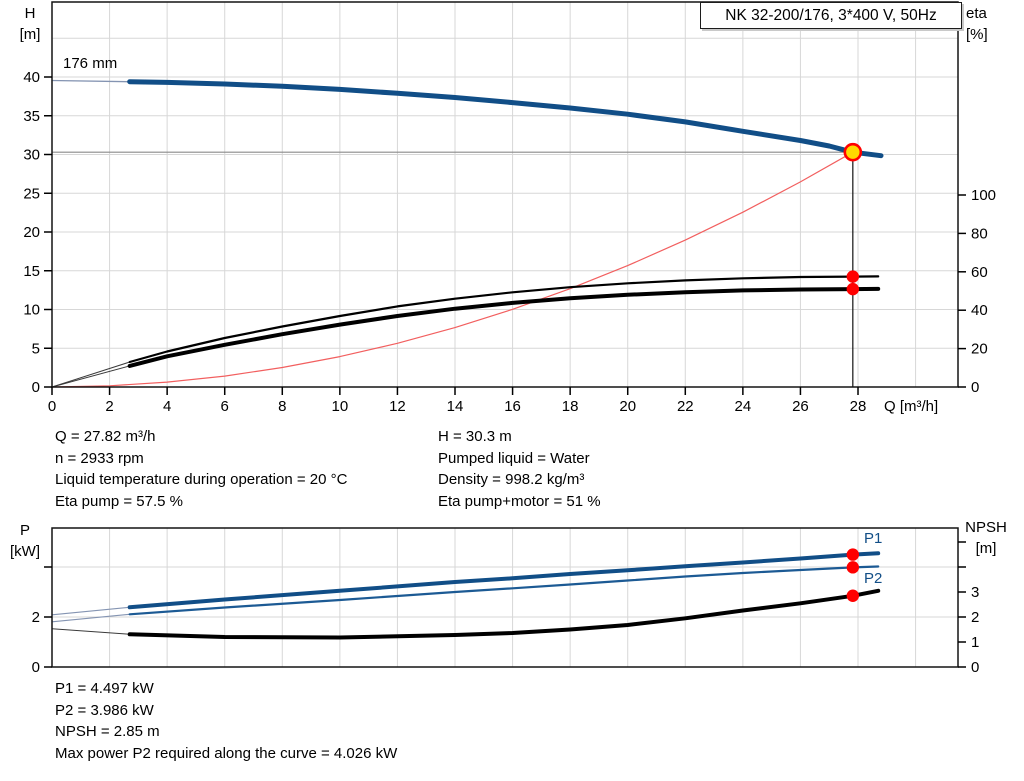 This screenshot has height=781, width=1024. Describe the element at coordinates (873, 578) in the screenshot. I see `p2-curve-label: P2` at that location.